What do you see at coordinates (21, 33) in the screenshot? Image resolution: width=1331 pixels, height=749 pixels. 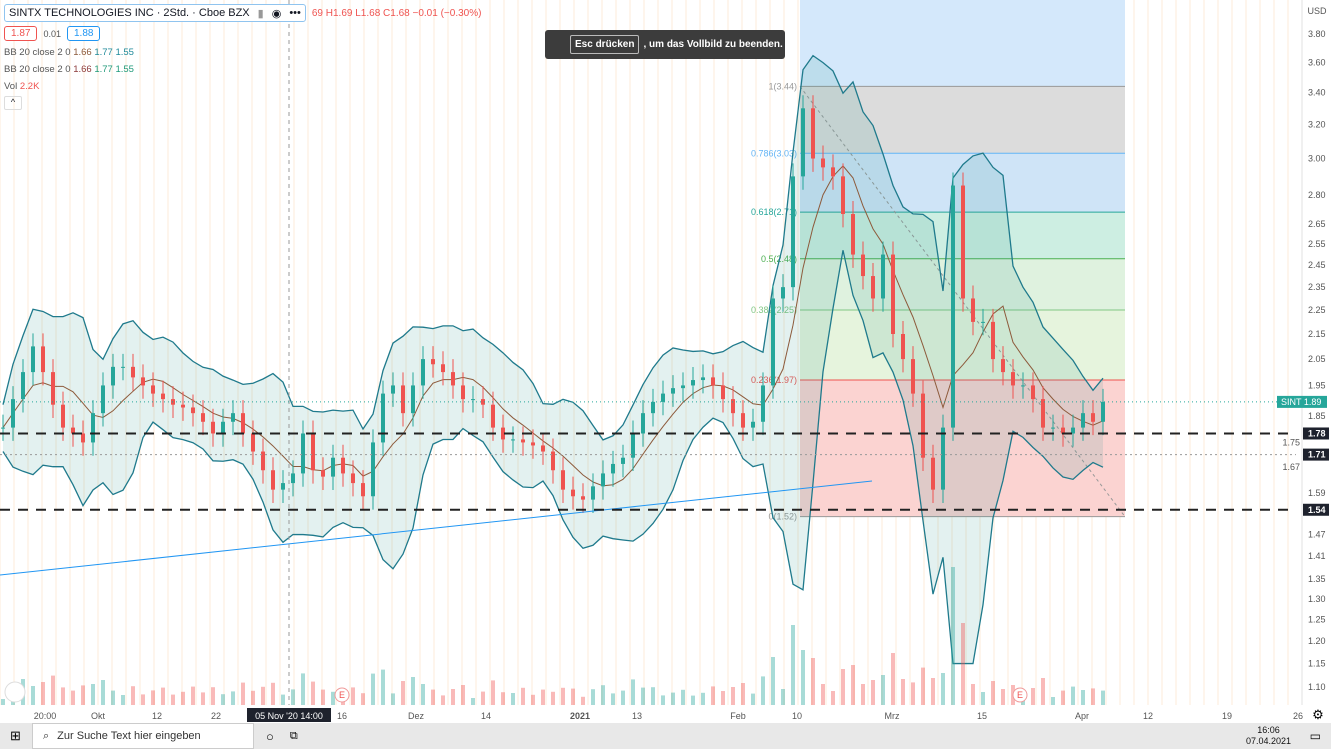 I see `sell-price: 1.87` at bounding box center [21, 33].